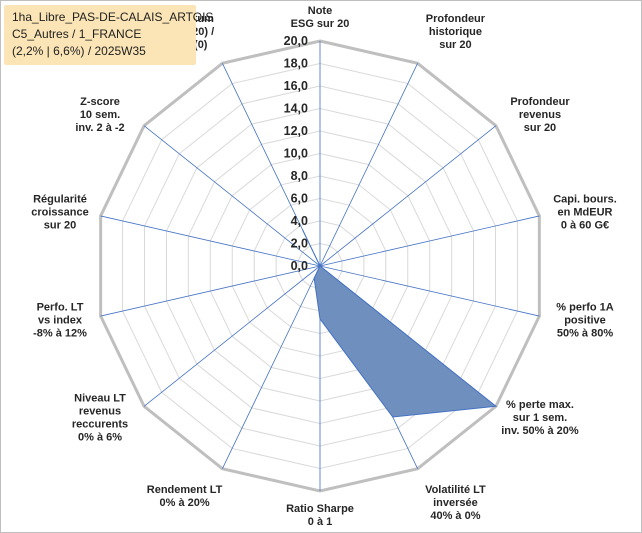 The height and width of the screenshot is (533, 642). I want to click on axis-label: Profondeur revenus sur 20, so click(540, 115).